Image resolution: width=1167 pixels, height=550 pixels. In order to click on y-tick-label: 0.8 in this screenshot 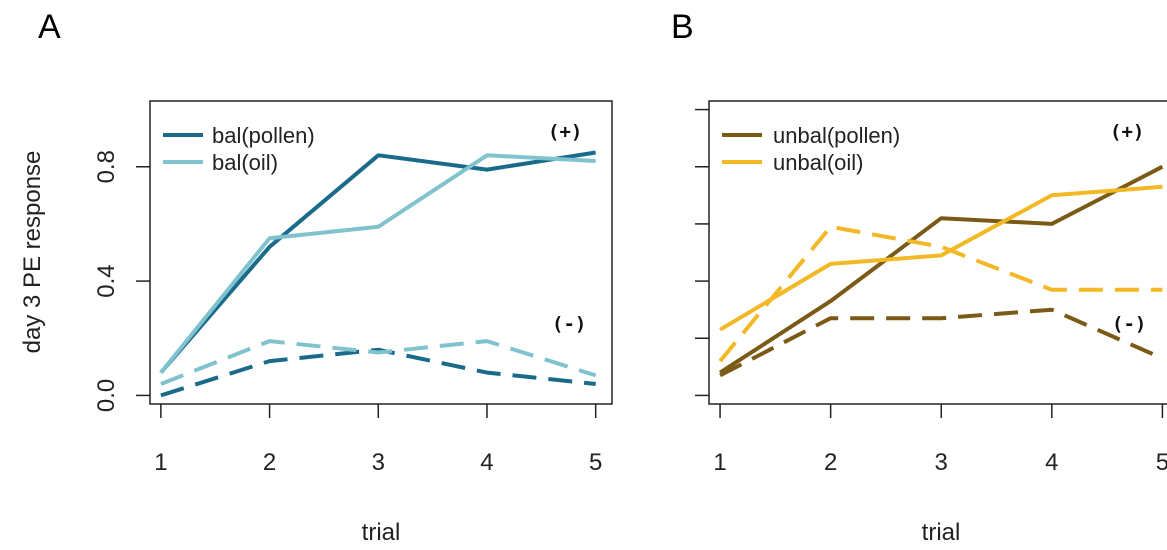, I will do `click(106, 166)`.